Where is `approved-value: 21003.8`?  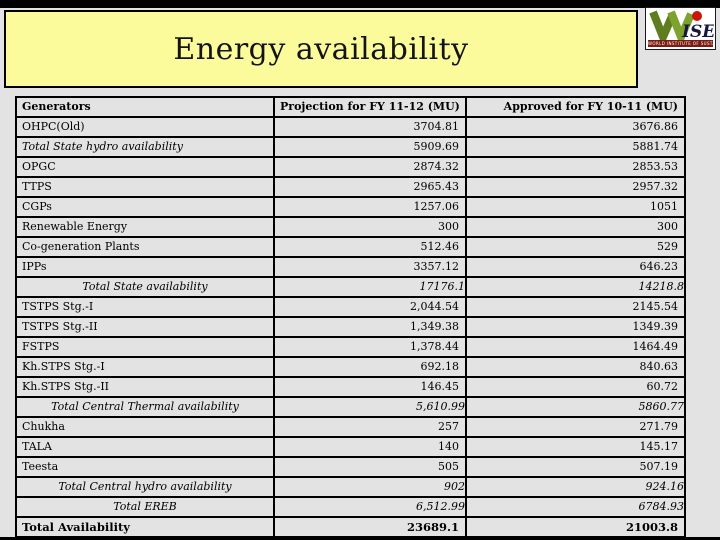
approved-value: 21003.8 is located at coordinates (575, 527).